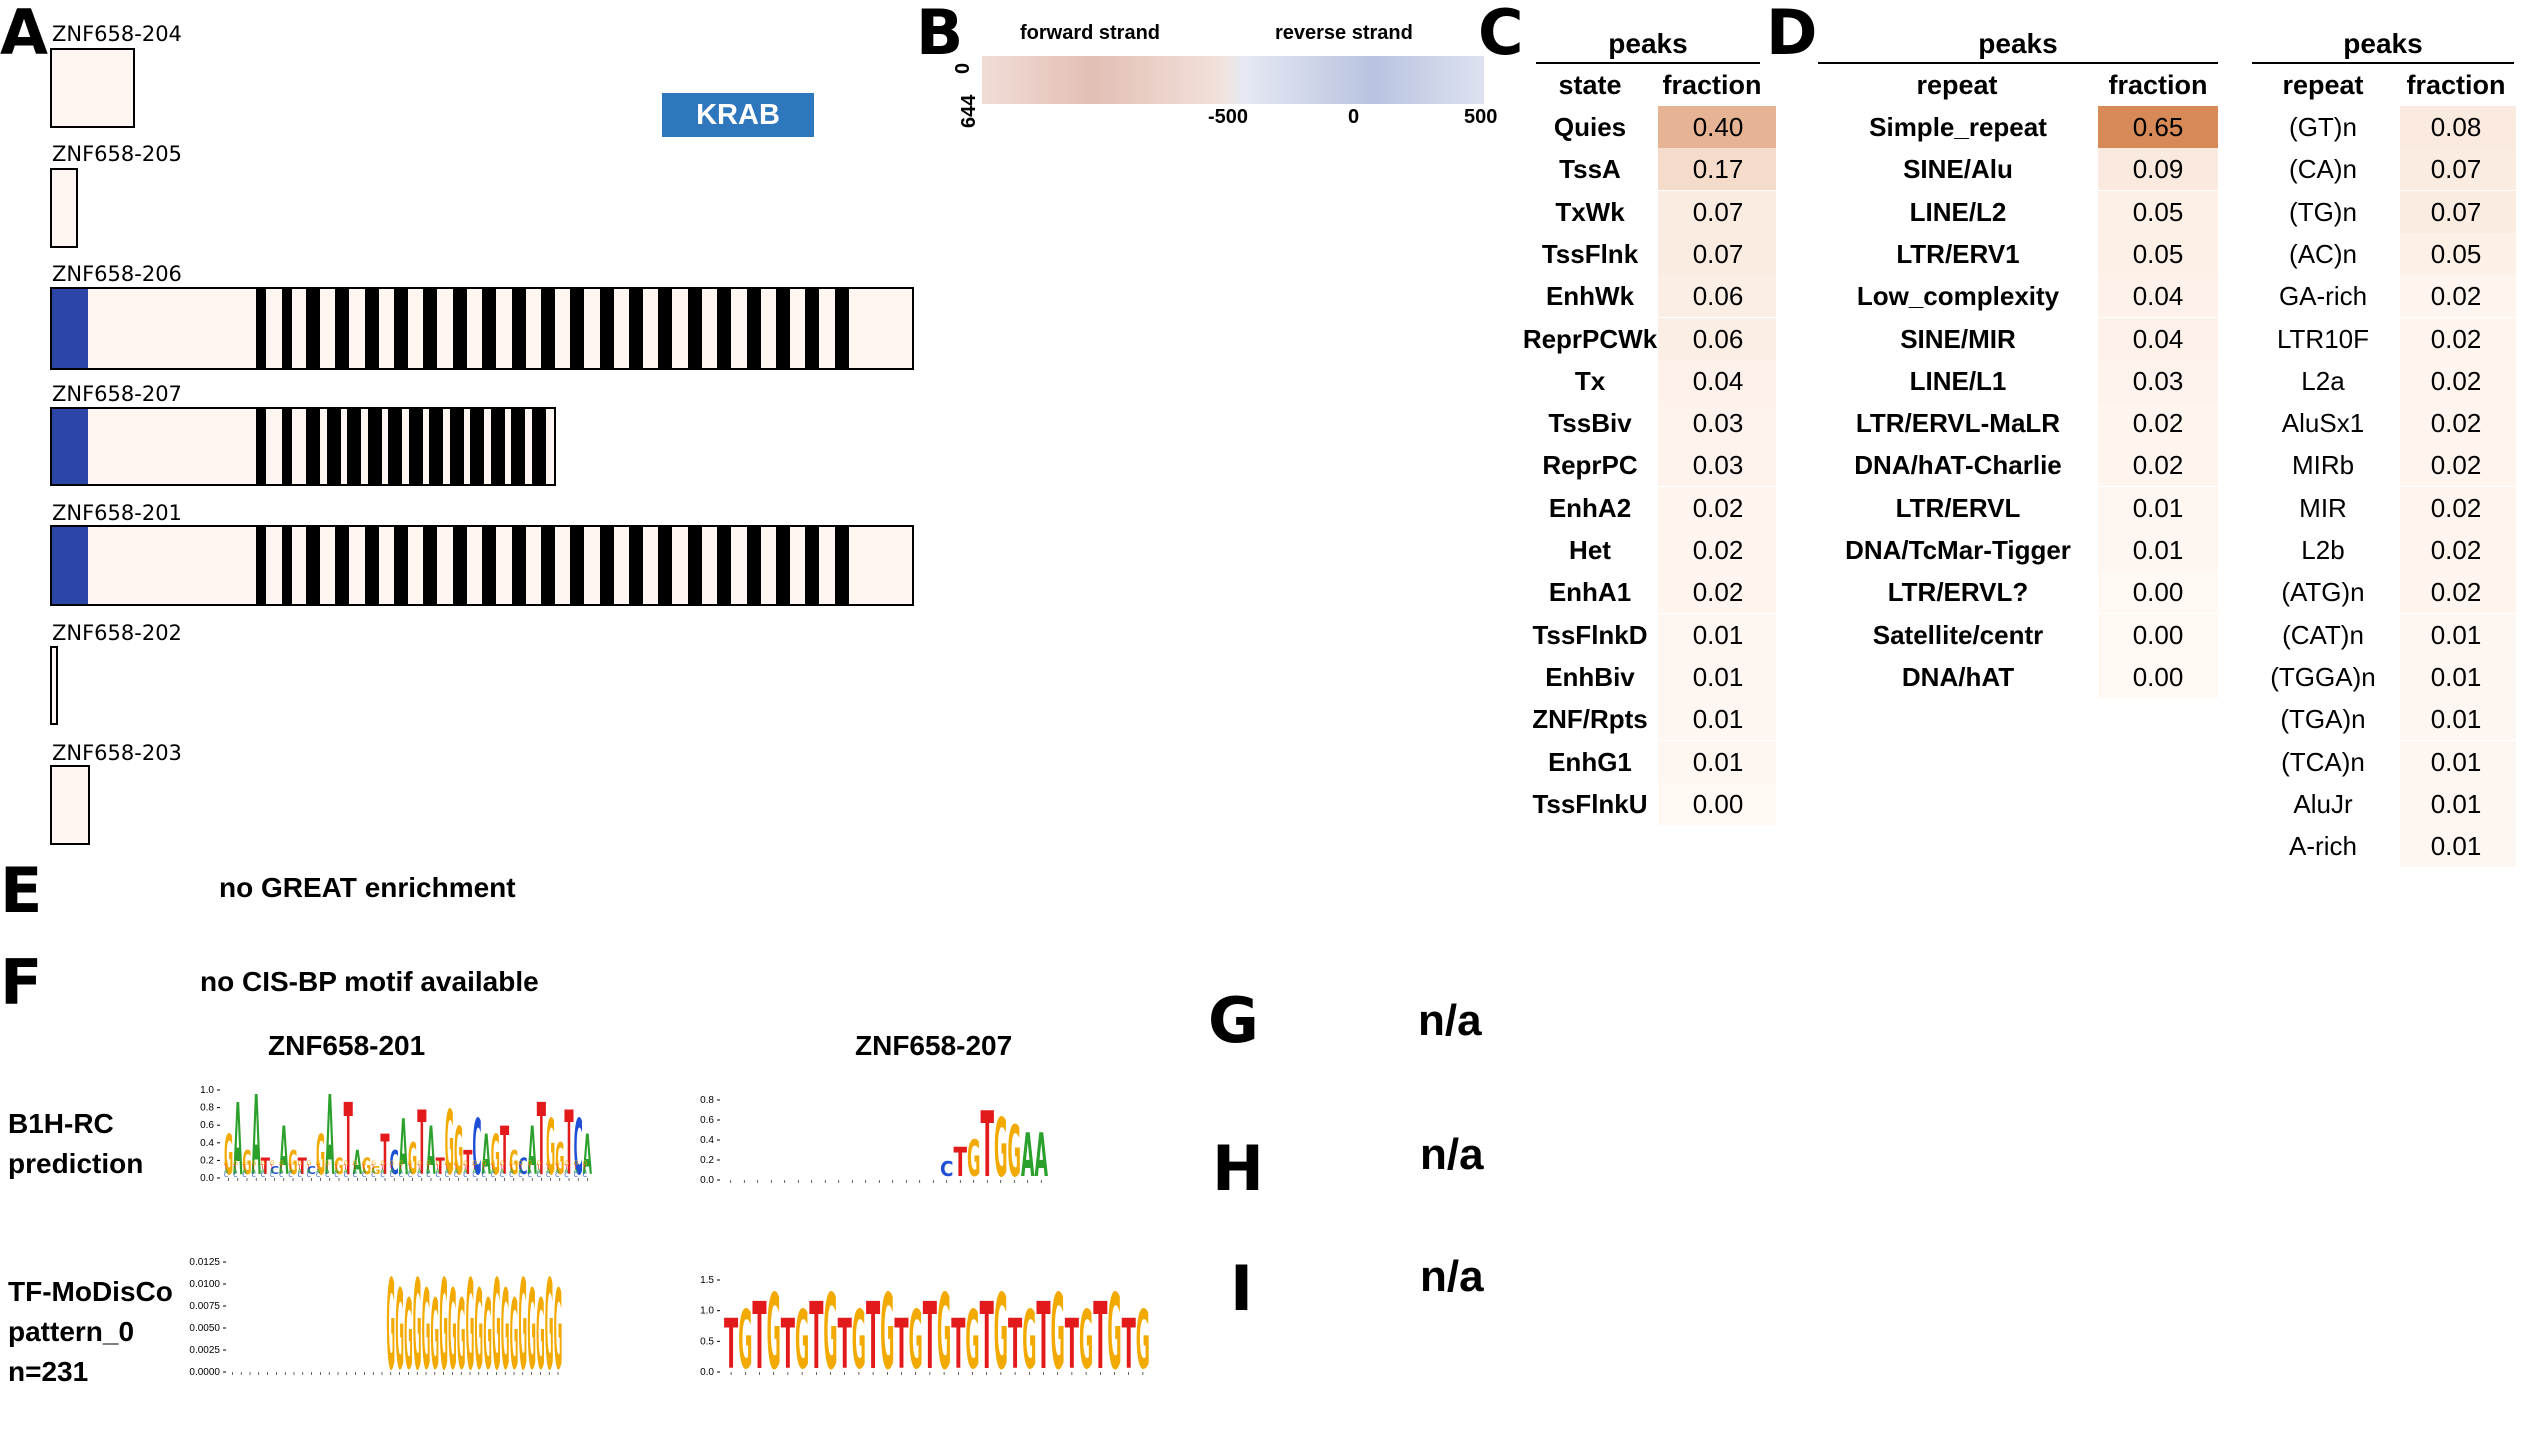  Describe the element at coordinates (1501, 34) in the screenshot. I see `panel-letter-c: C` at that location.